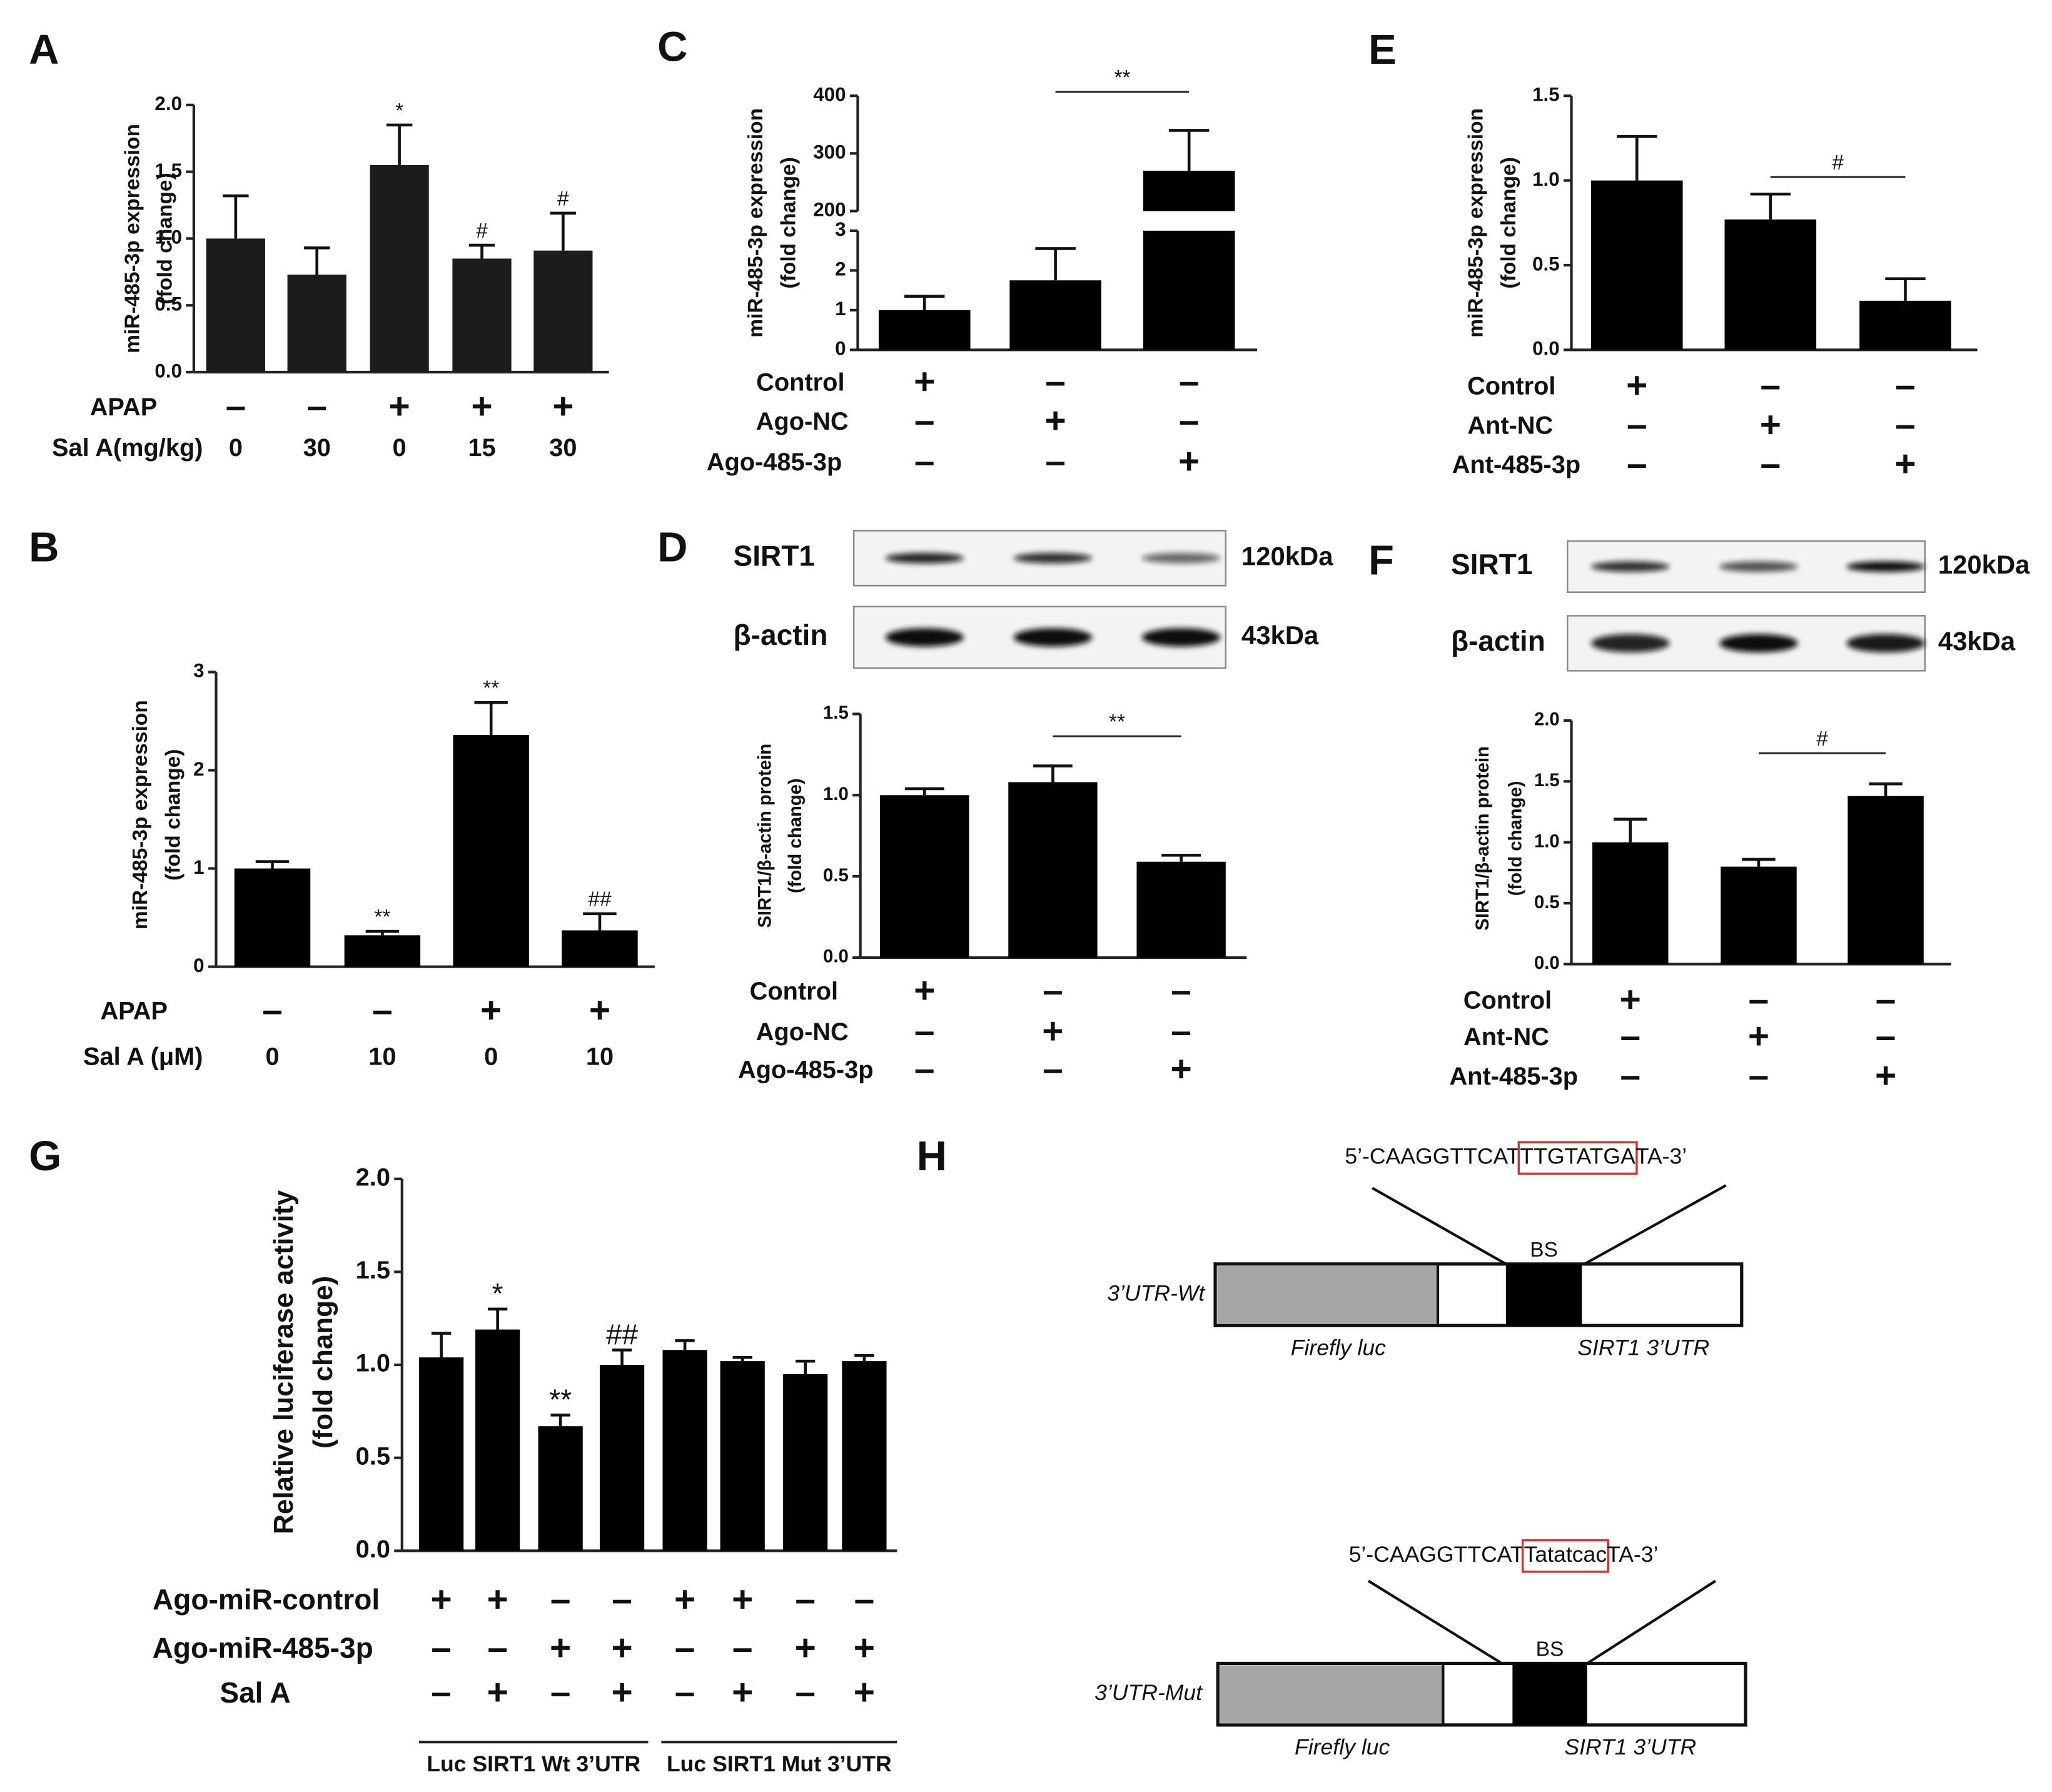 The height and width of the screenshot is (1792, 2052). What do you see at coordinates (1517, 465) in the screenshot?
I see `condition-label: Ant-485-3p` at bounding box center [1517, 465].